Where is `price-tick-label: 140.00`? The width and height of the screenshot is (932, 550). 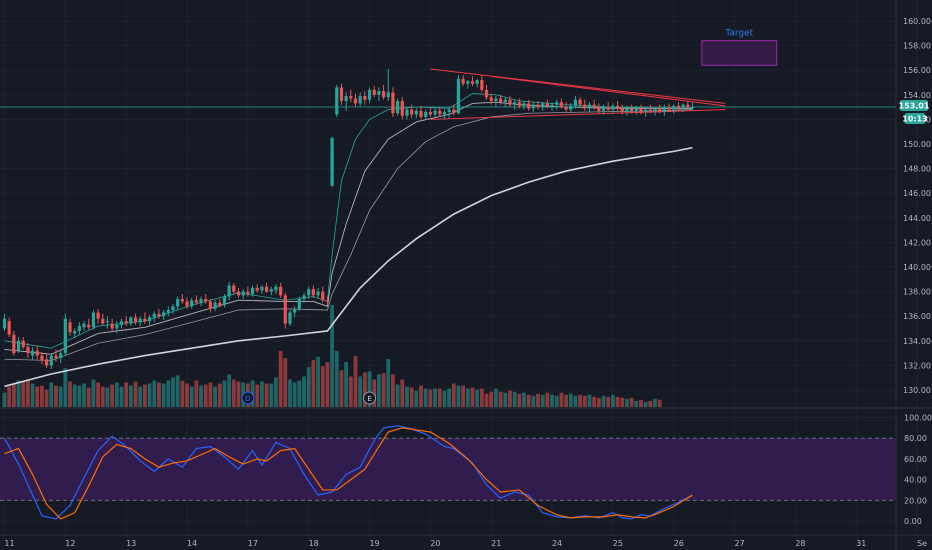 price-tick-label: 140.00 is located at coordinates (917, 267).